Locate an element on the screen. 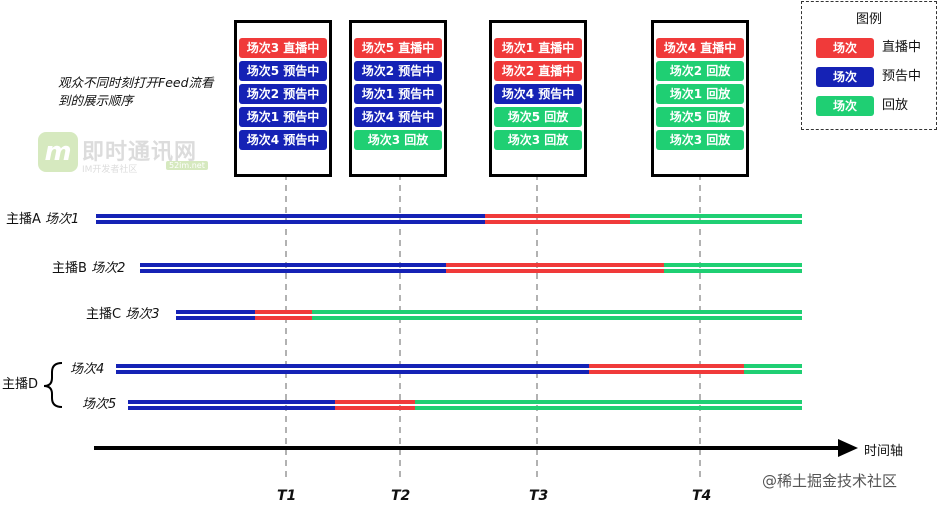  watermark-name: 即时通讯网 is located at coordinates (140, 152).